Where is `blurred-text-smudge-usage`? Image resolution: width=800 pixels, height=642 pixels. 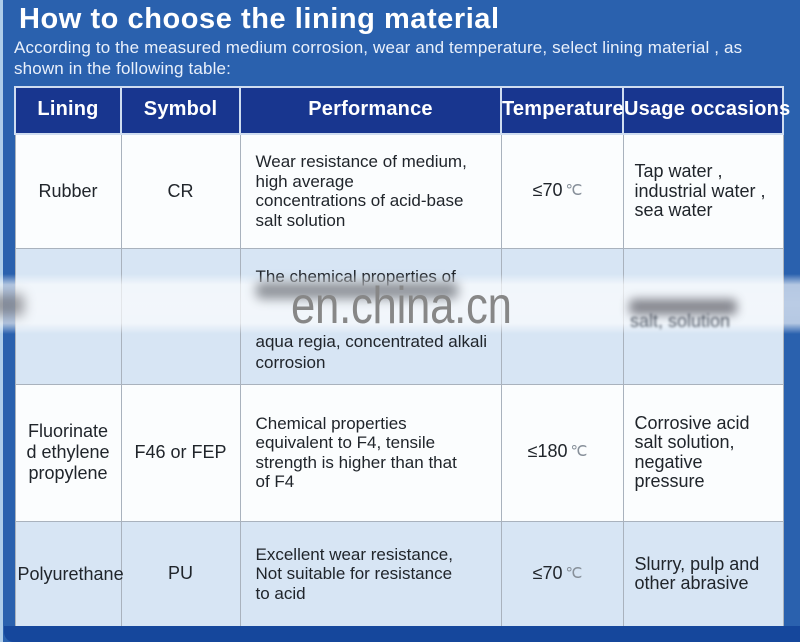 blurred-text-smudge-usage is located at coordinates (683, 307).